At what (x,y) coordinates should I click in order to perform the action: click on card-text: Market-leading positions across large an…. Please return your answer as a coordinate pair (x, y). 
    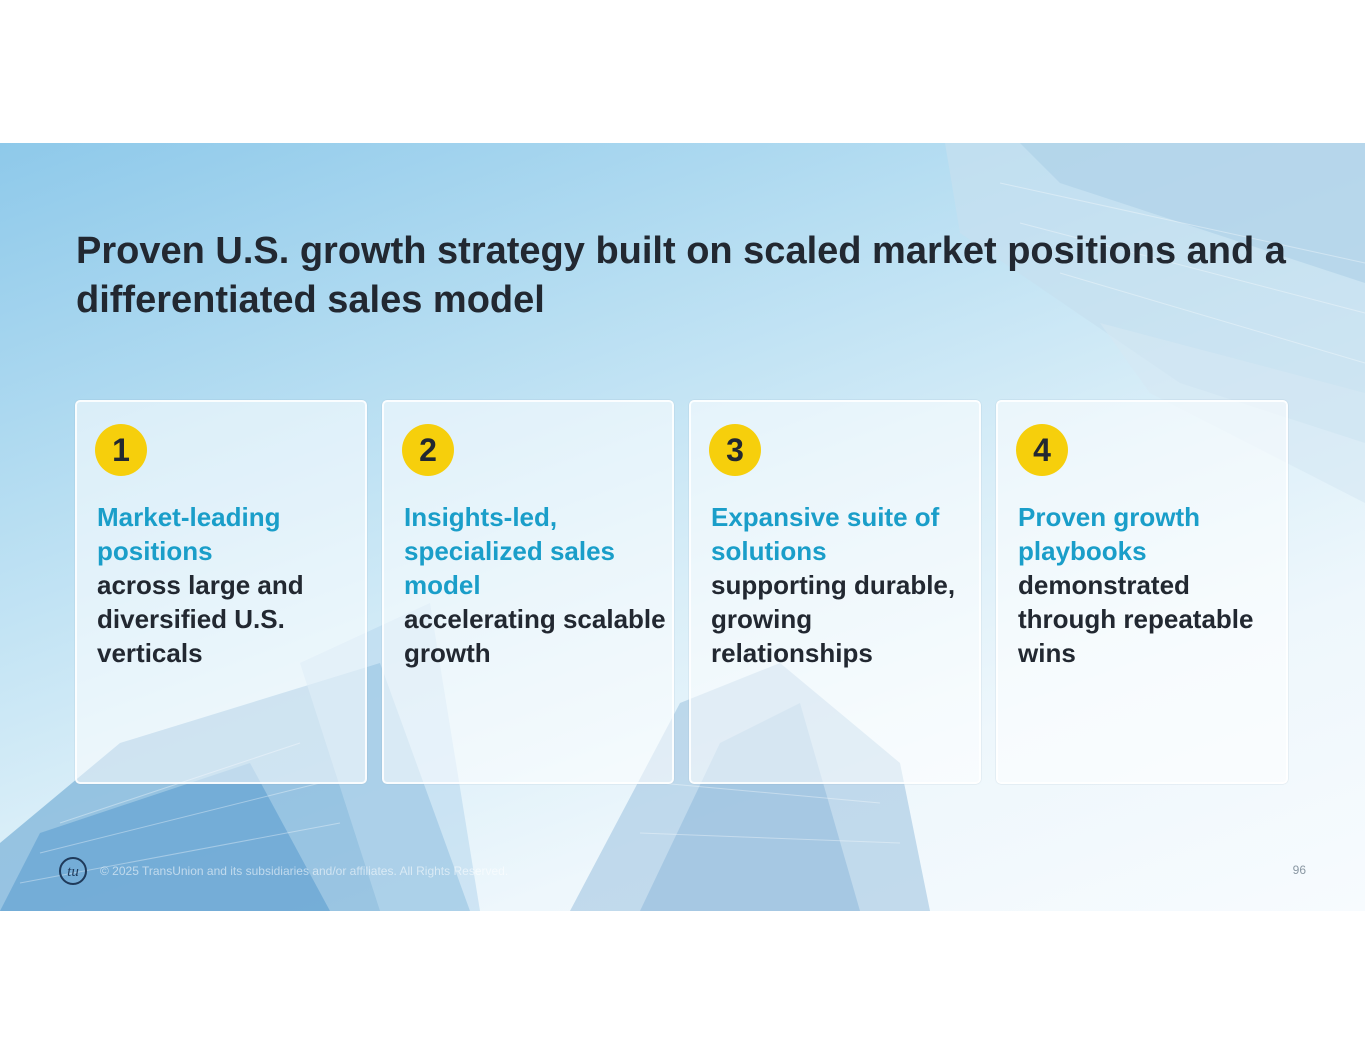
    Looking at the image, I should click on (228, 585).